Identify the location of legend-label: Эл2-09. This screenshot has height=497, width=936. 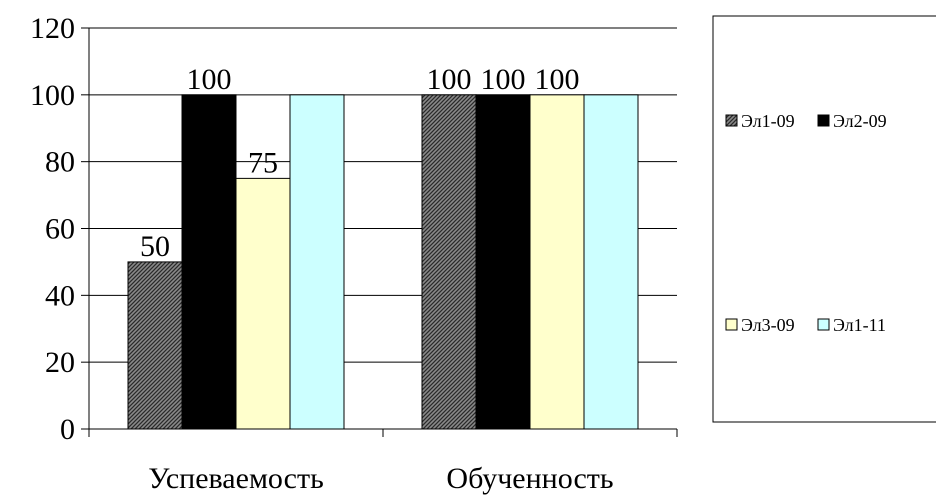
(860, 121).